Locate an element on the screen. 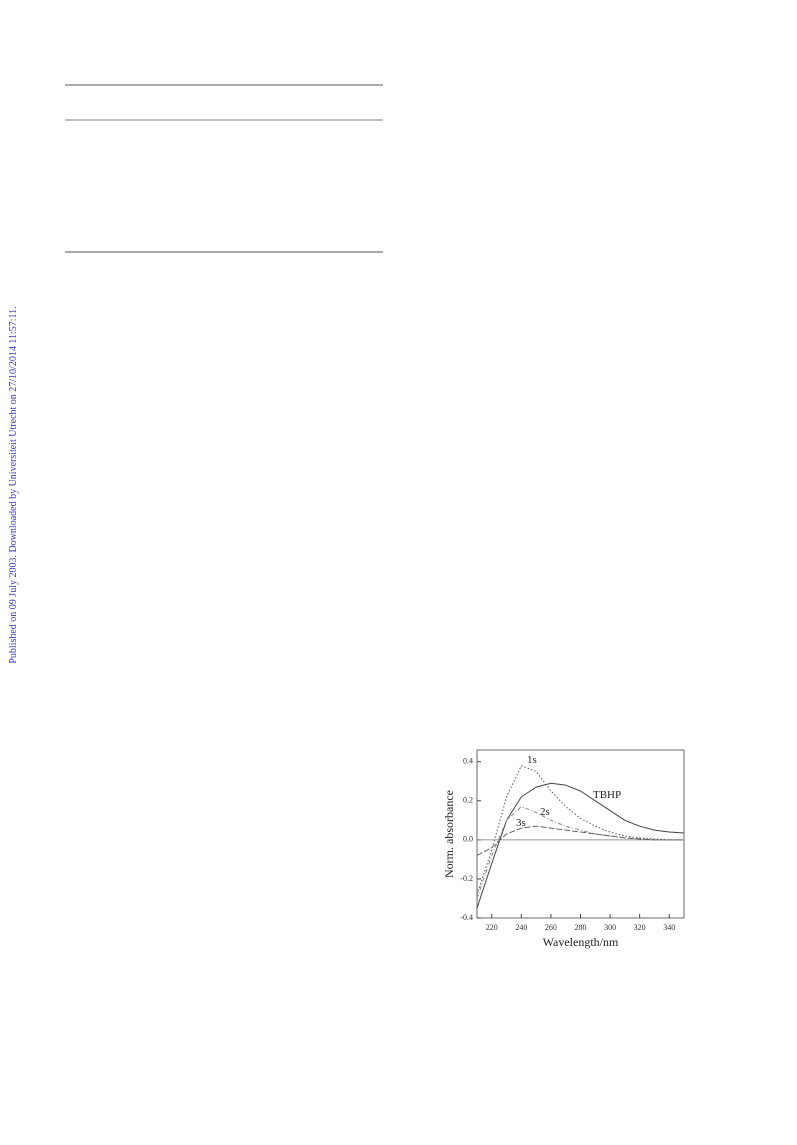 This screenshot has width=797, height=1145. x-tick-label: 300 is located at coordinates (610, 927).